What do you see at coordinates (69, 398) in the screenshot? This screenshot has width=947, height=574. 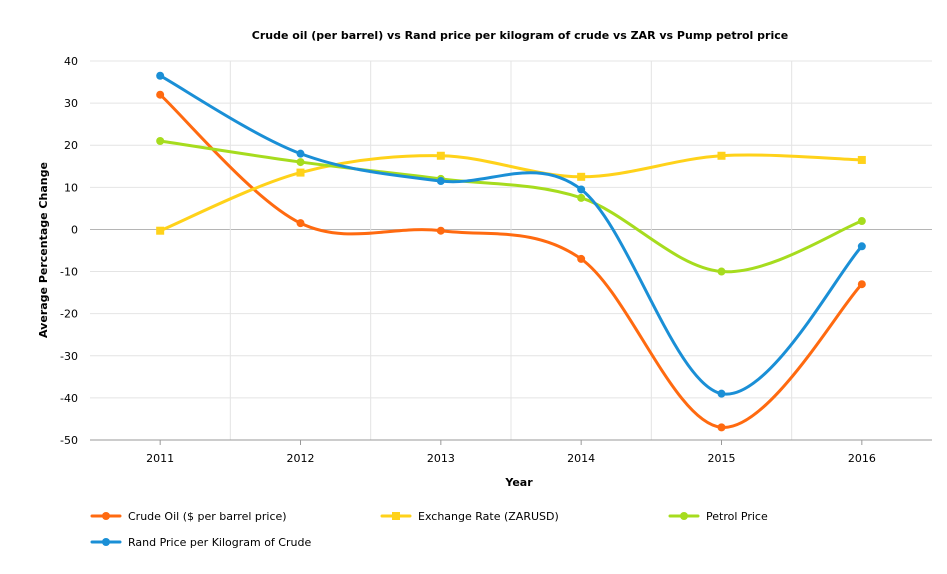 I see `y-tick-label: -40` at bounding box center [69, 398].